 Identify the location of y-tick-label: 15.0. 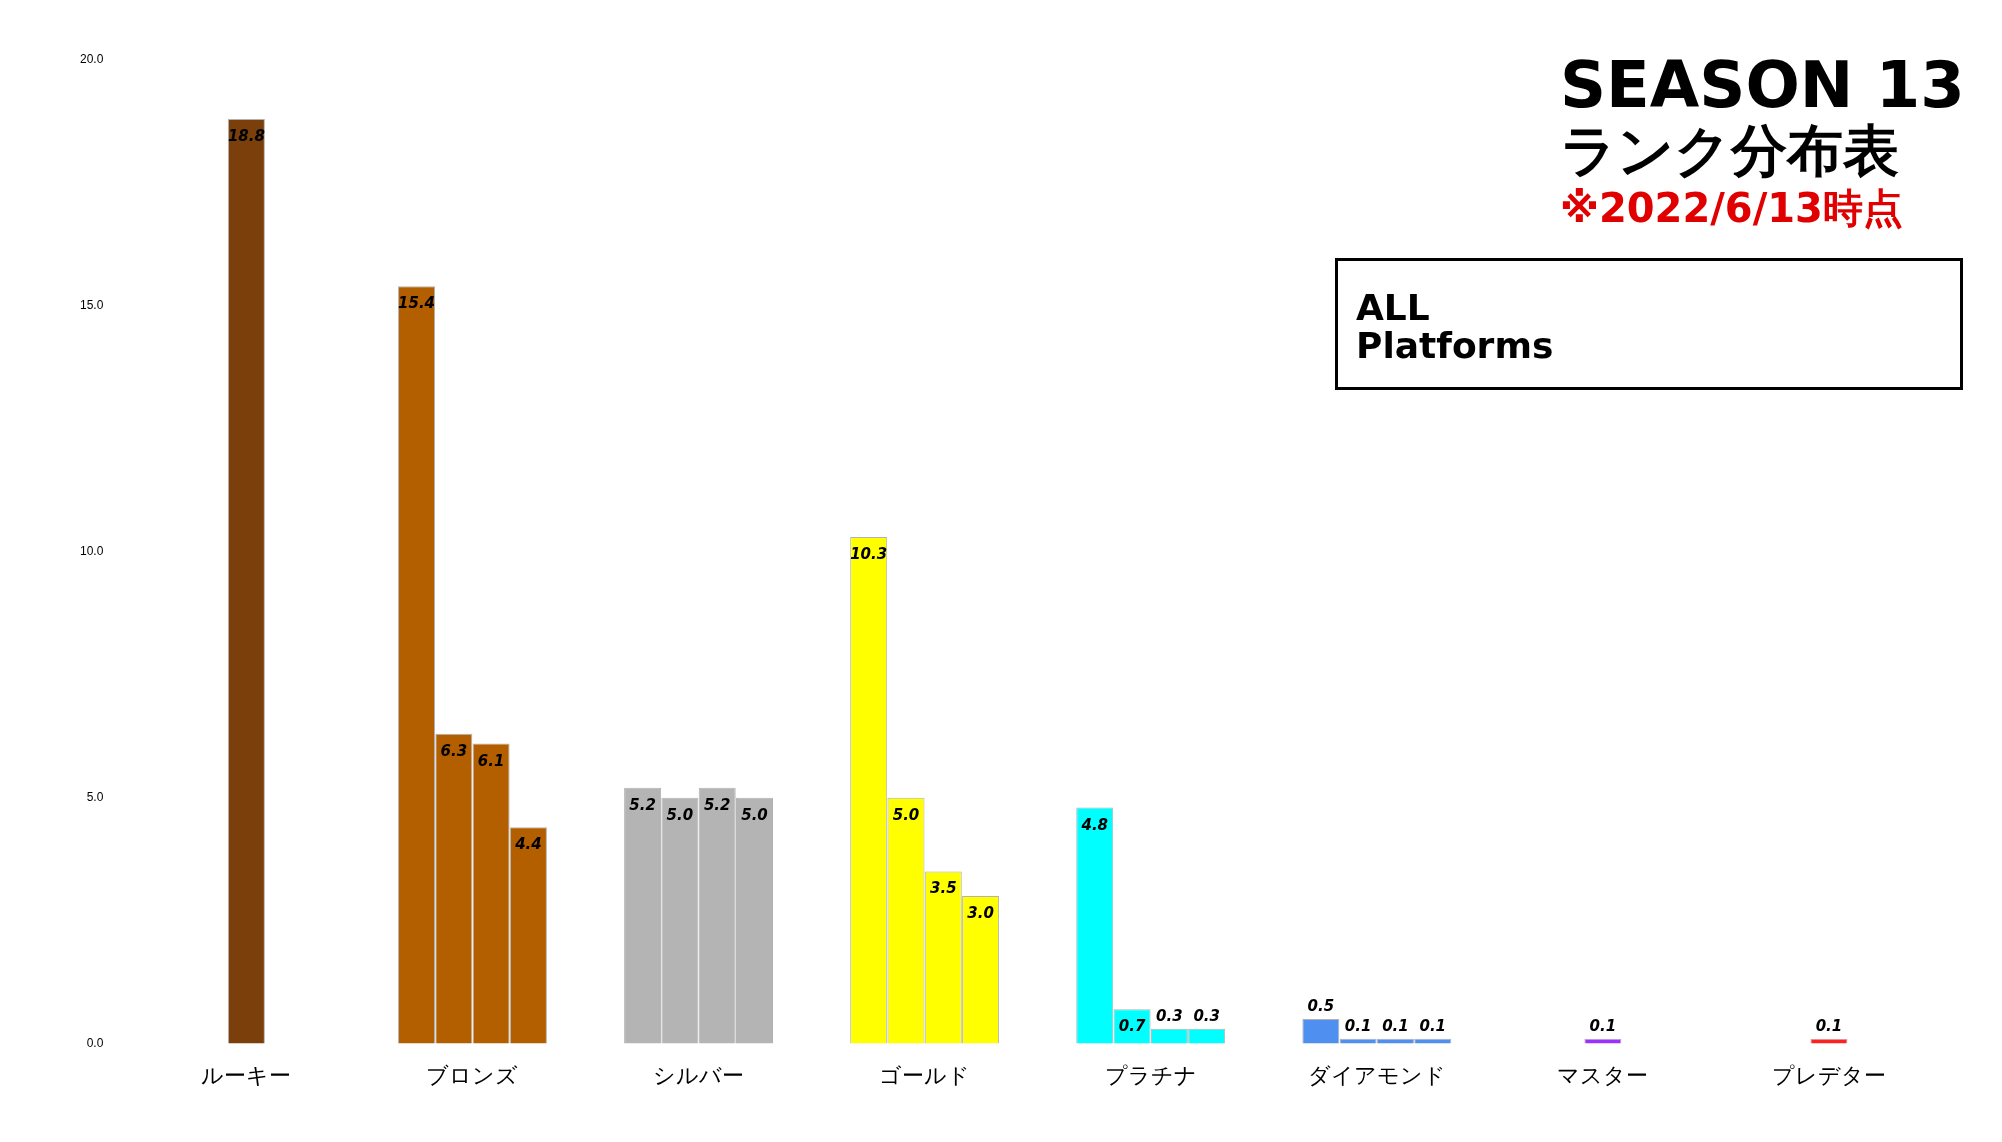
(92, 305).